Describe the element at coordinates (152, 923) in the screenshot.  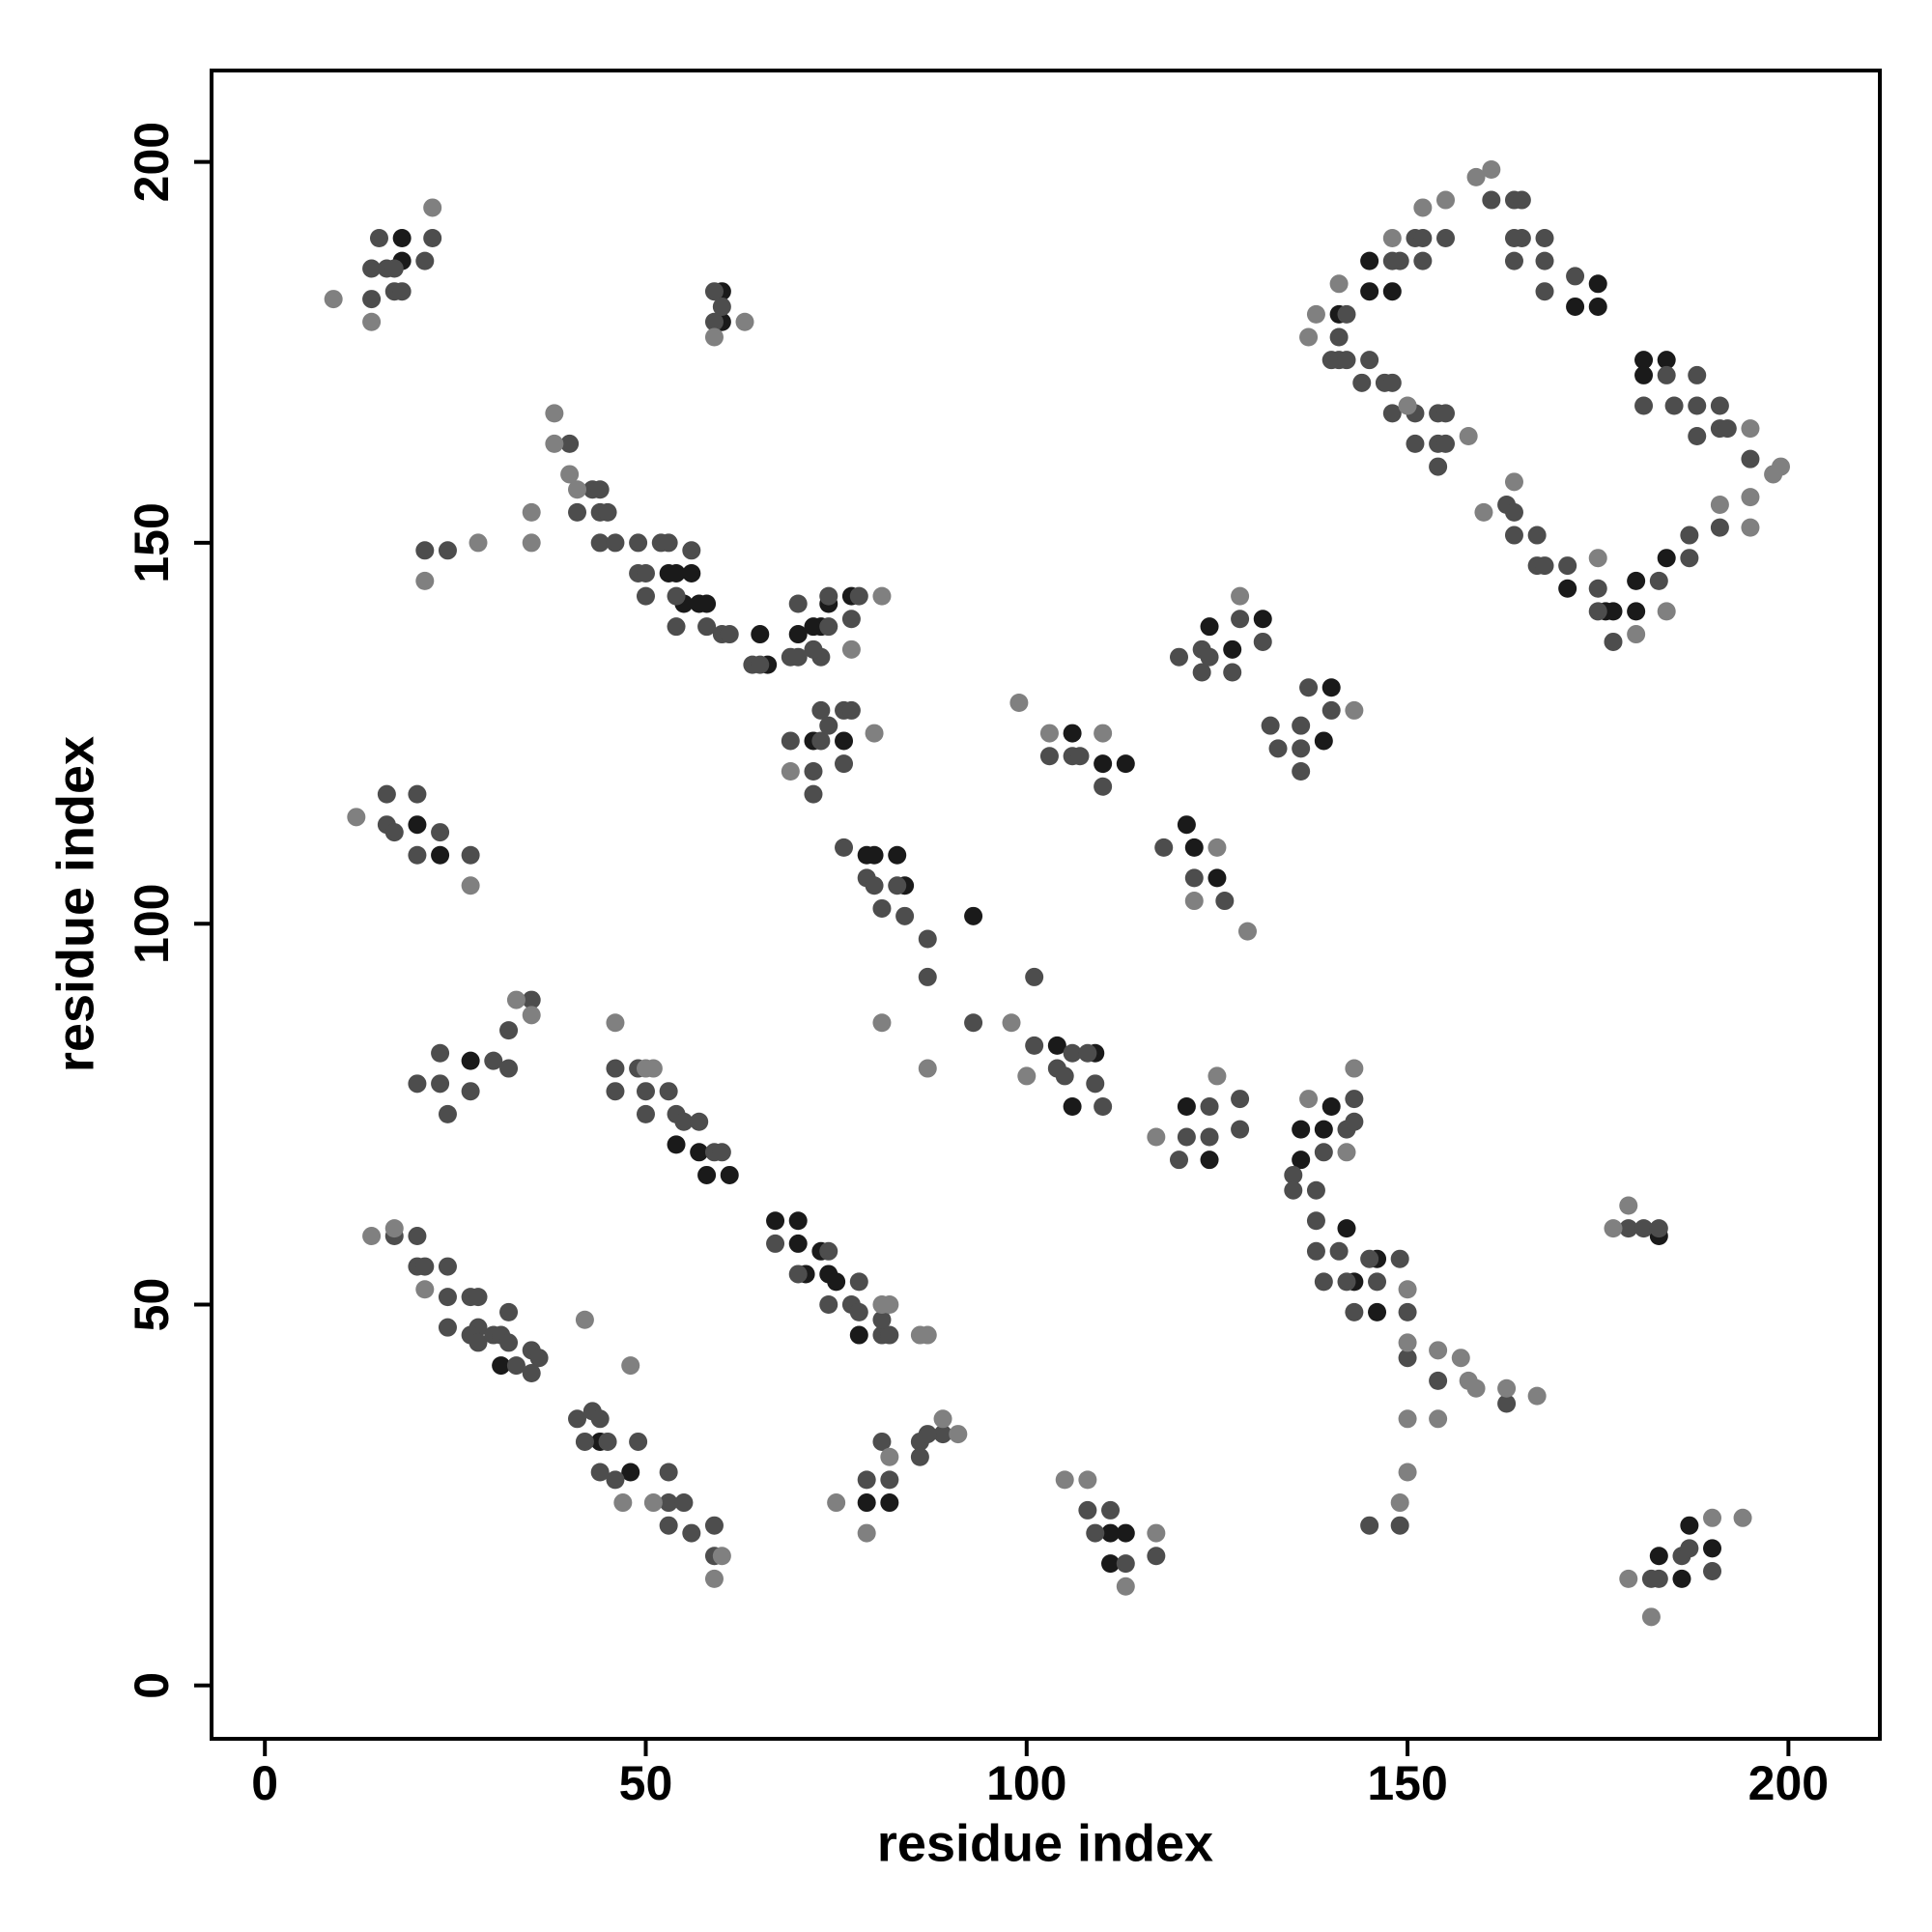
I see `y-tick-label: 100` at that location.